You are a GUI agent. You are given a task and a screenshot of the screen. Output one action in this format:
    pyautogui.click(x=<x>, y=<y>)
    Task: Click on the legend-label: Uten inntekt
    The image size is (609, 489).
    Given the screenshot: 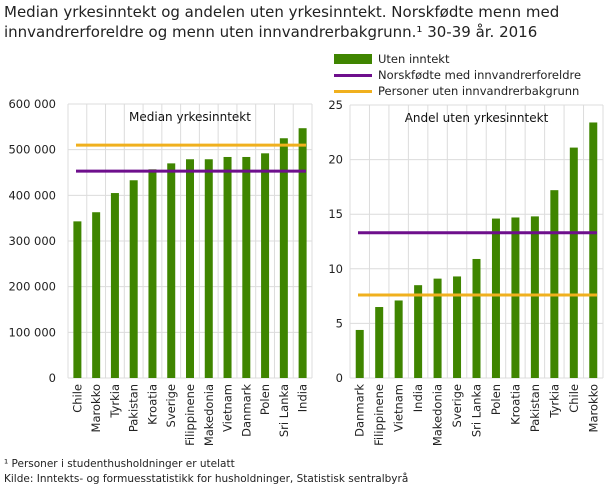 What is the action you would take?
    pyautogui.click(x=414, y=59)
    